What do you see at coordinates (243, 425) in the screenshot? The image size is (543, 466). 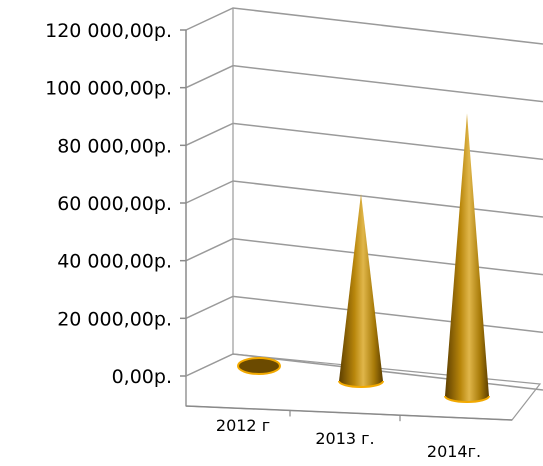 I see `x-tick-label: 2012 г` at bounding box center [243, 425].